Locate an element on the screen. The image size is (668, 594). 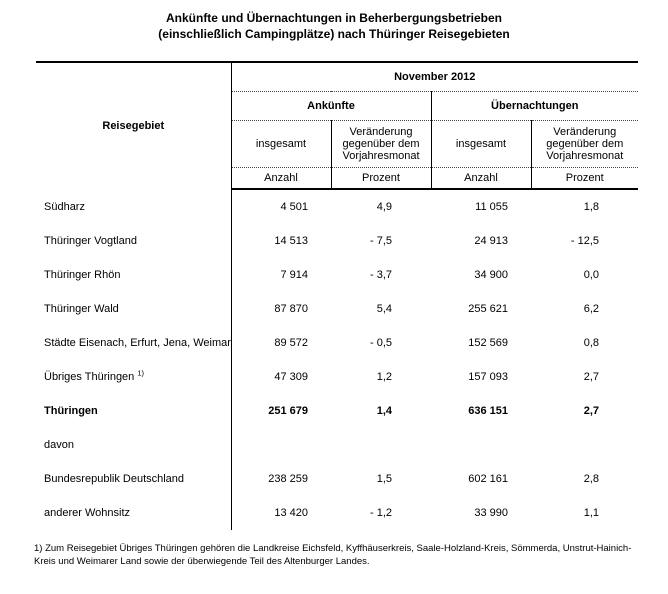
subheader-insgesamt-uebernachtungen: insgesamt is located at coordinates (480, 144).